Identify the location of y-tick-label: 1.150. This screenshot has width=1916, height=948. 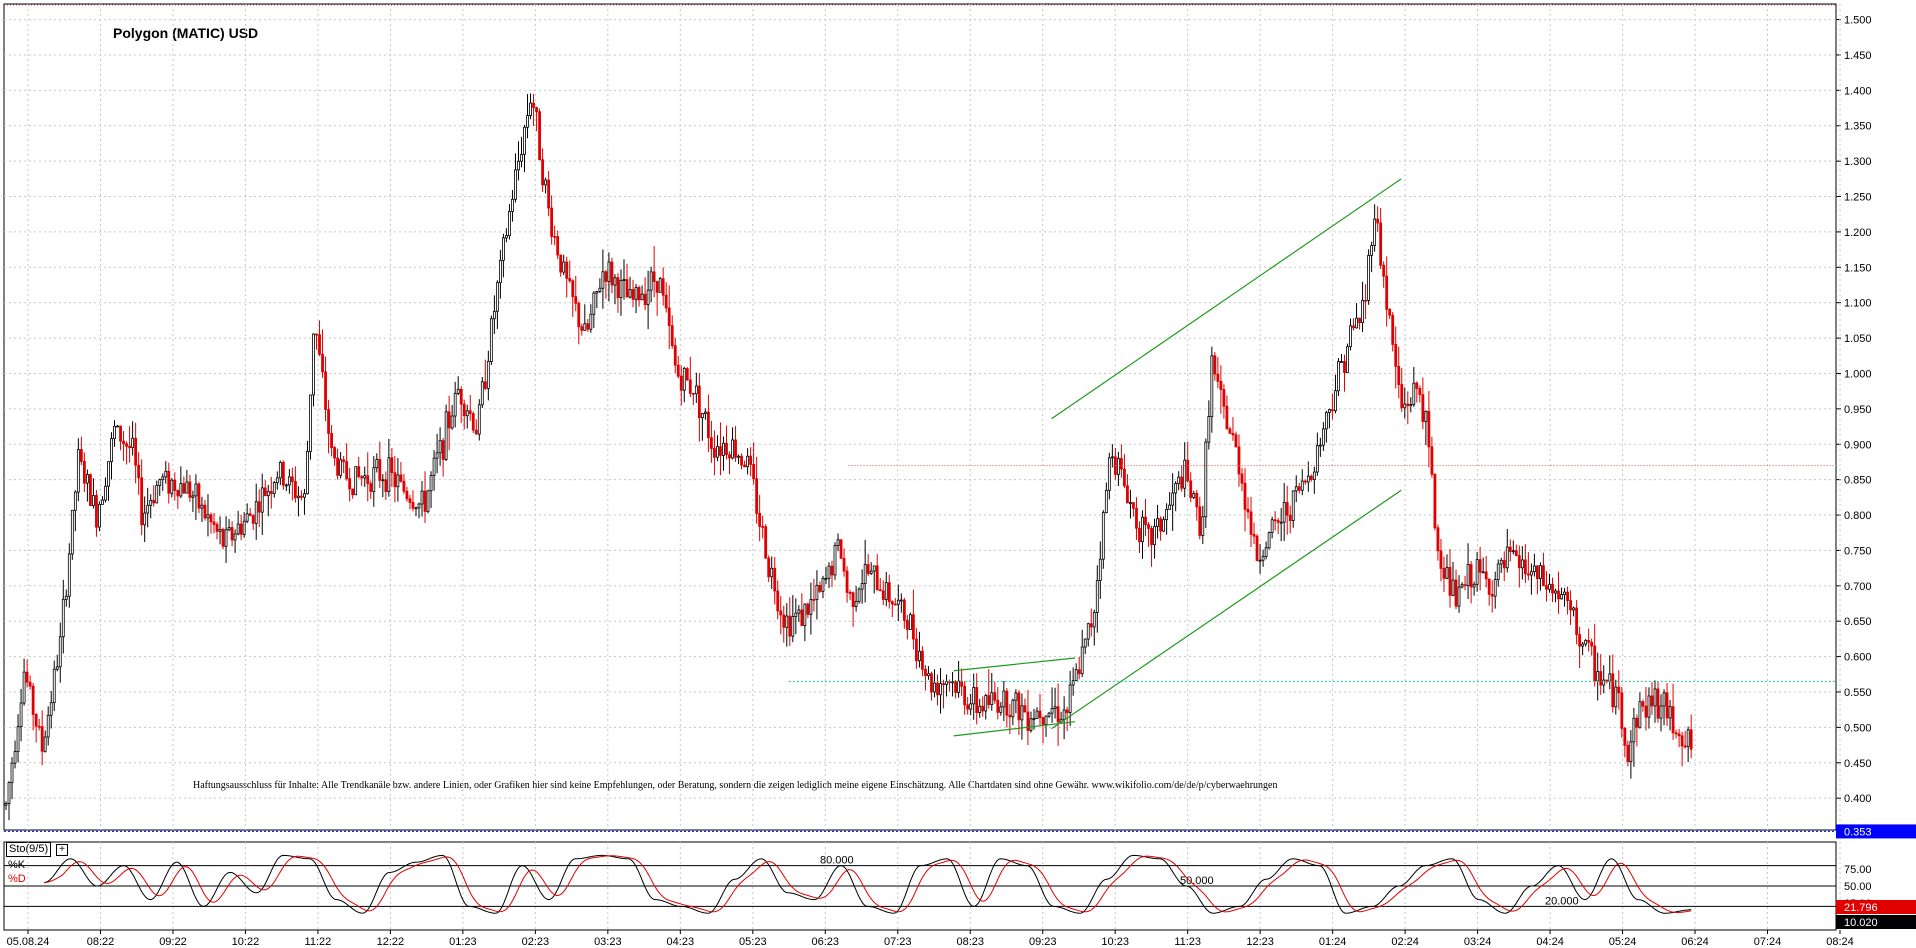
(1858, 268).